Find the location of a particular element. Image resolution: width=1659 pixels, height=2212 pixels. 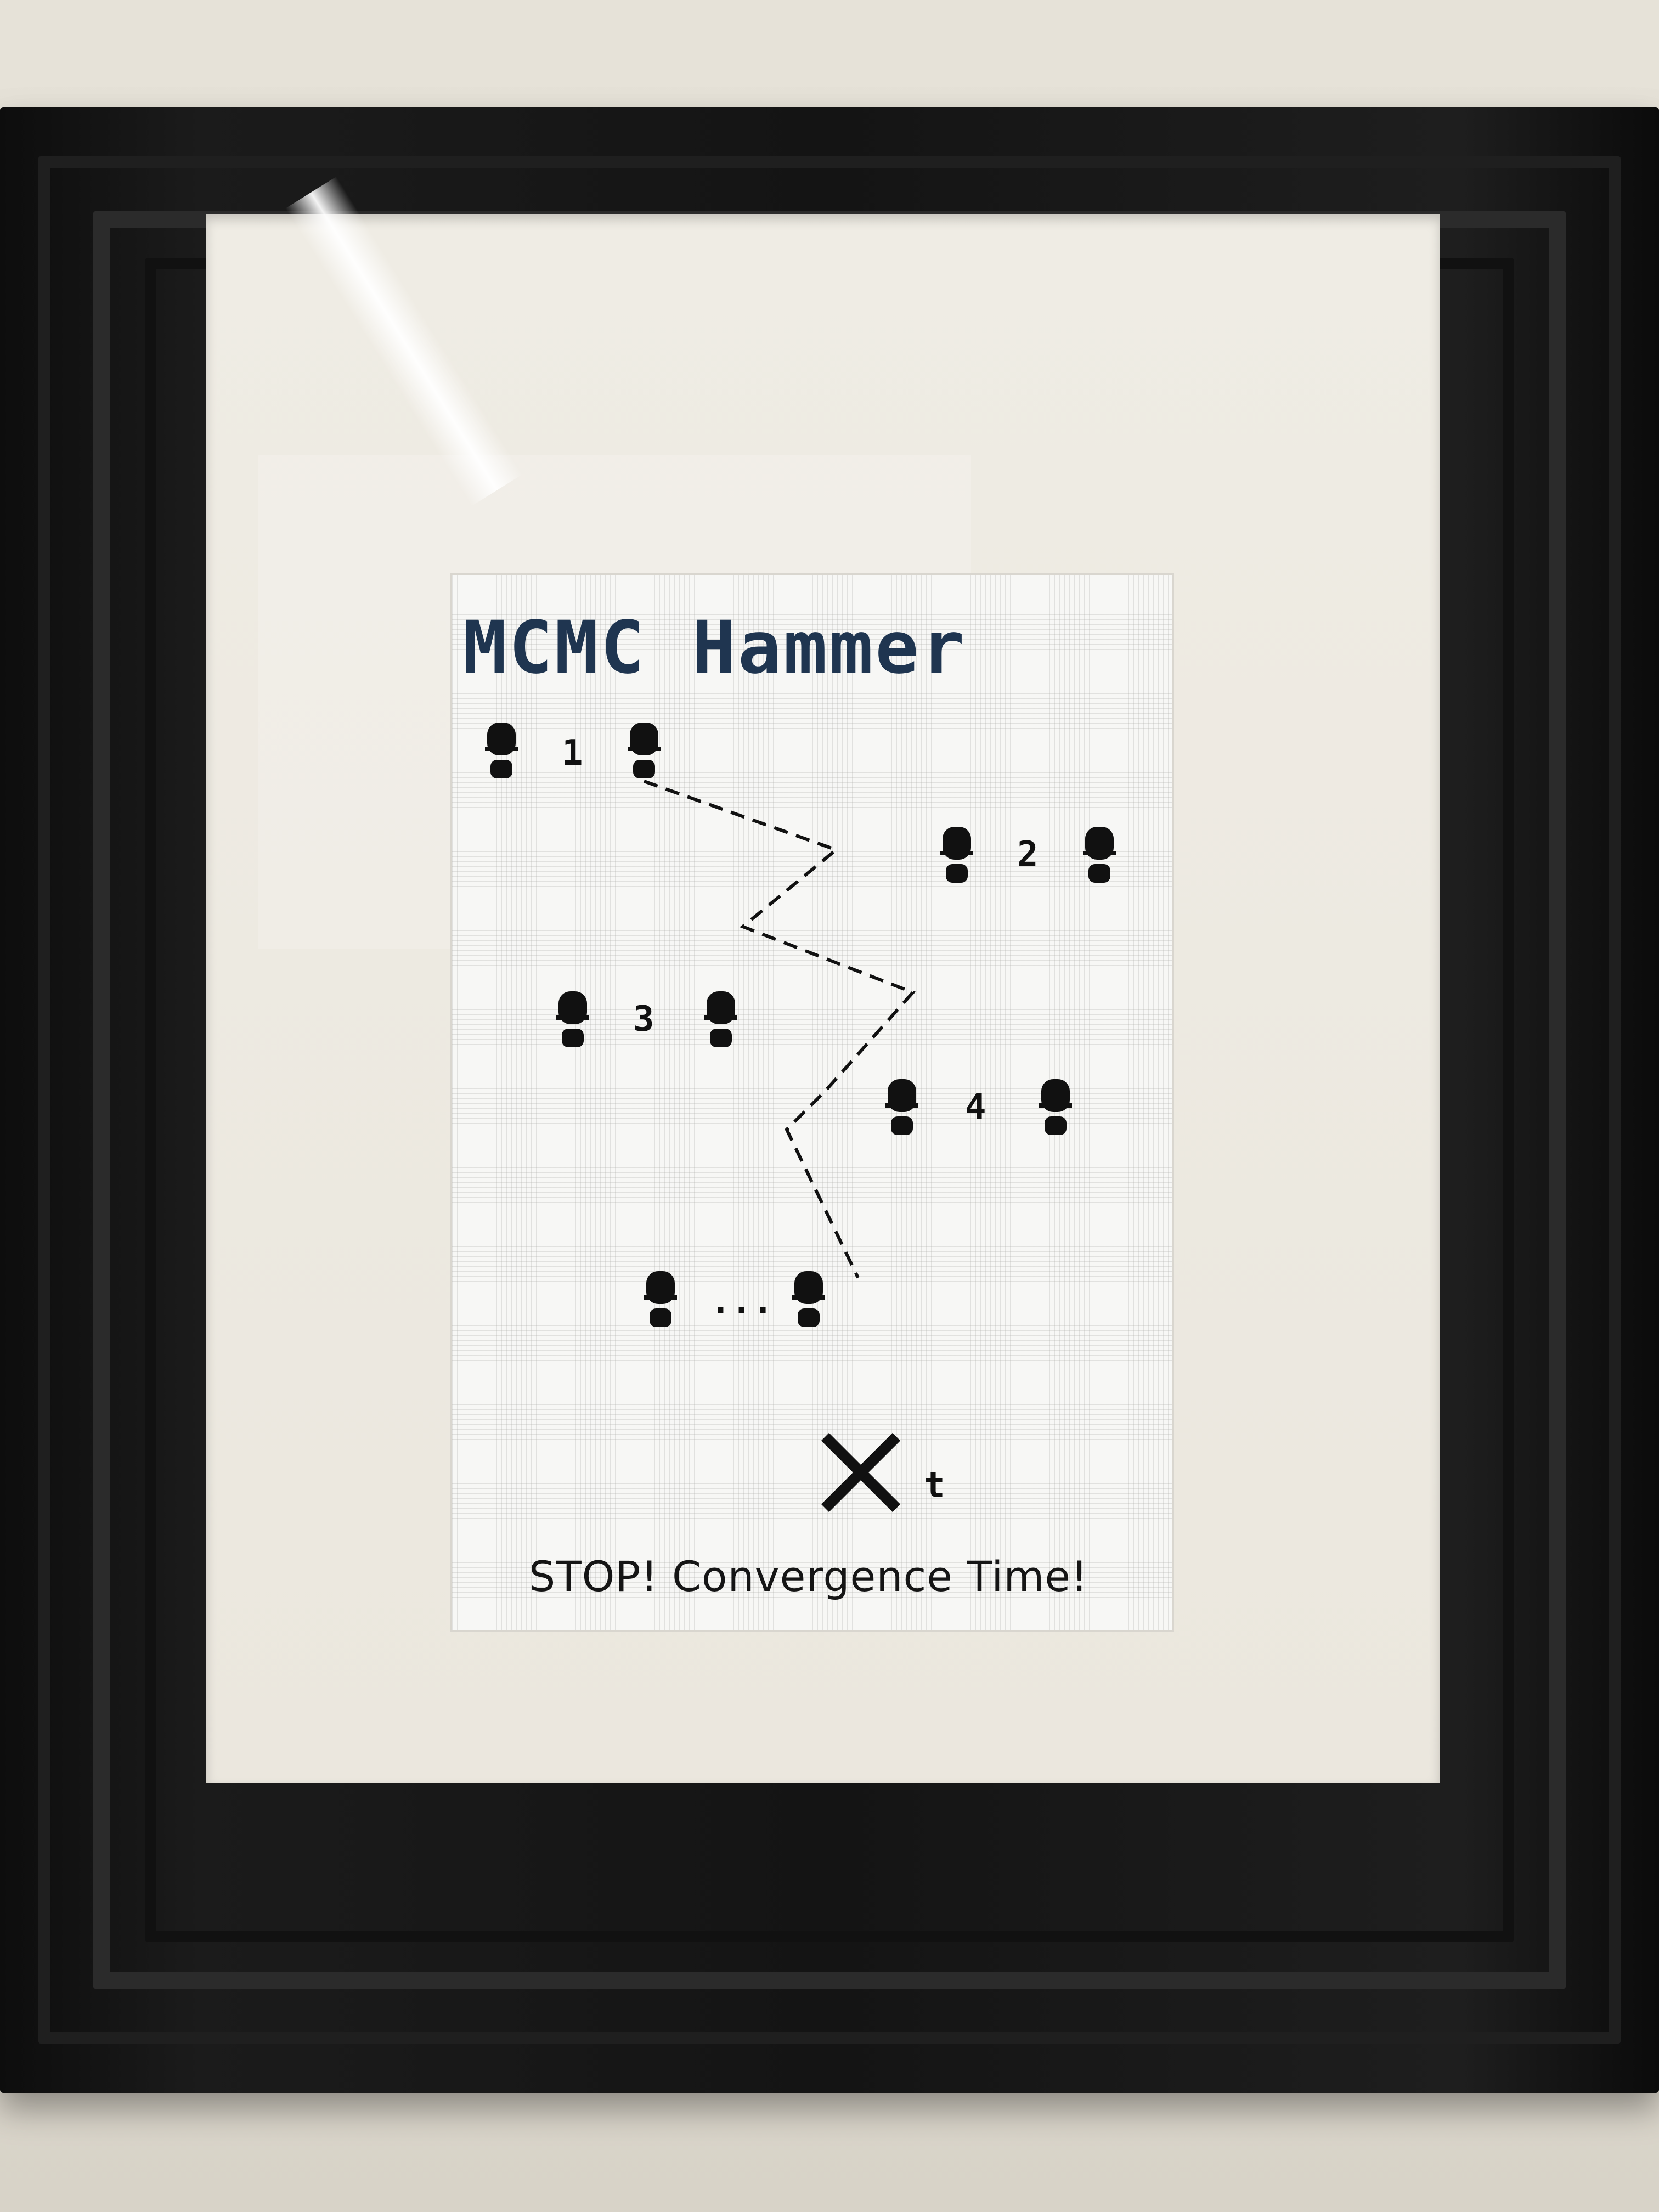

footstep-diagram: 1 2 3 4 ... t is located at coordinates (801, 1118).